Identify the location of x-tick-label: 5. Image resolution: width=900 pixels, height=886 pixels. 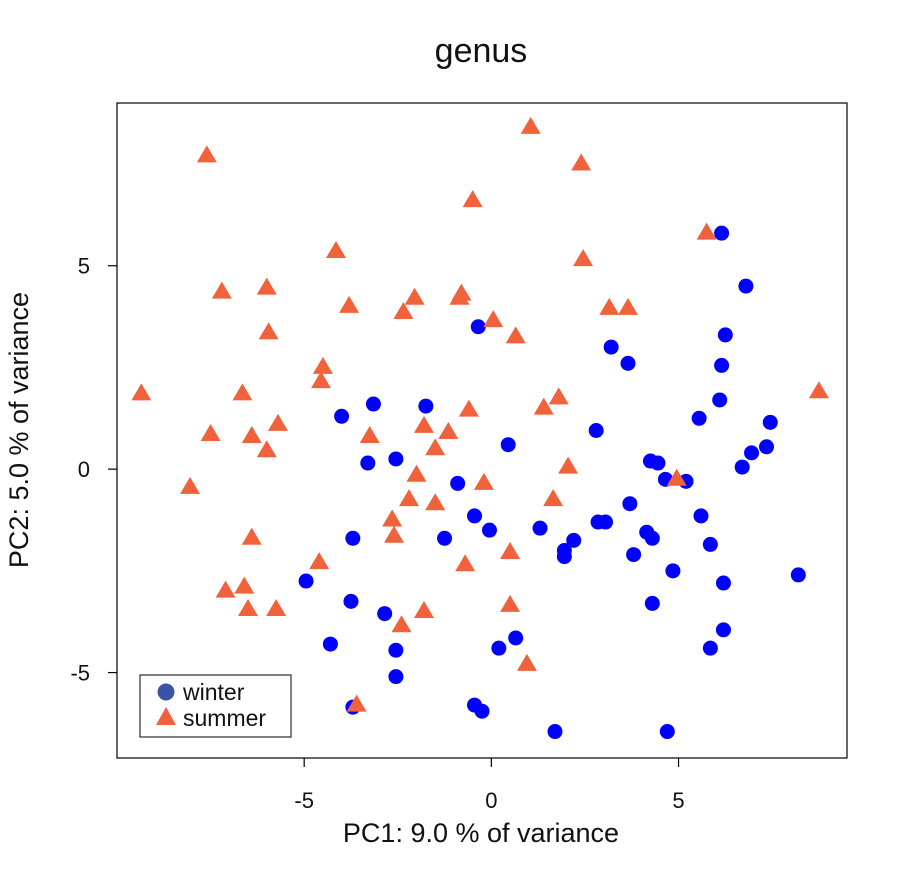
(678, 800).